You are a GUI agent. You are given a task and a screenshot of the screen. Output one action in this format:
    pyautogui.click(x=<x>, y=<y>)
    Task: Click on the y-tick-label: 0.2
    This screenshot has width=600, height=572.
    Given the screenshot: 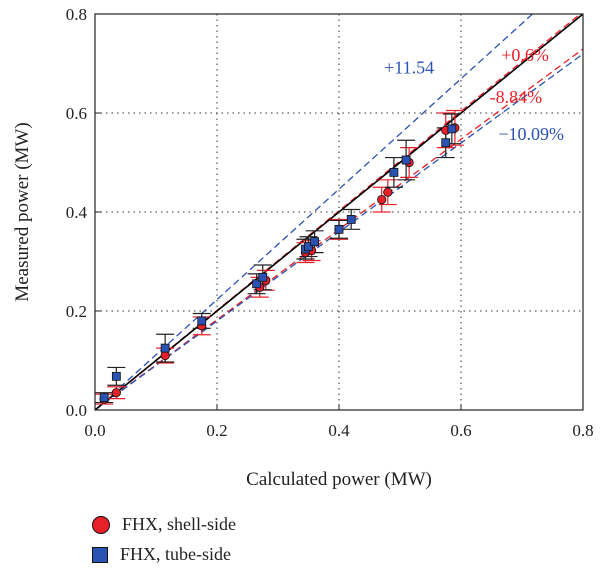 What is the action you would take?
    pyautogui.click(x=76, y=311)
    